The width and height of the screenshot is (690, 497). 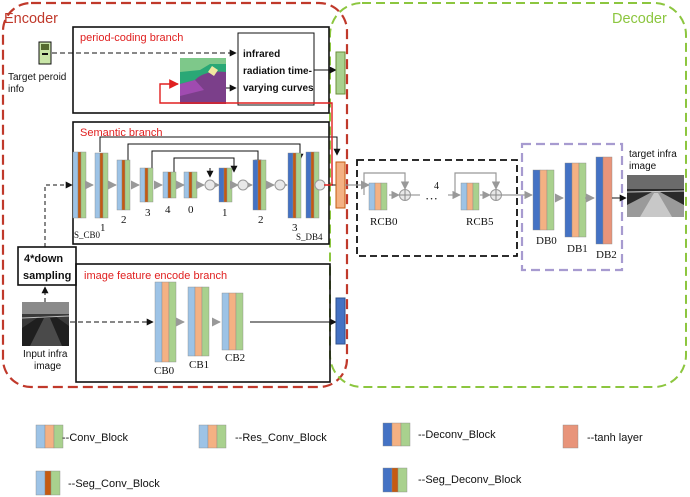 What do you see at coordinates (199, 365) in the screenshot?
I see `label-cb1: CB1` at bounding box center [199, 365].